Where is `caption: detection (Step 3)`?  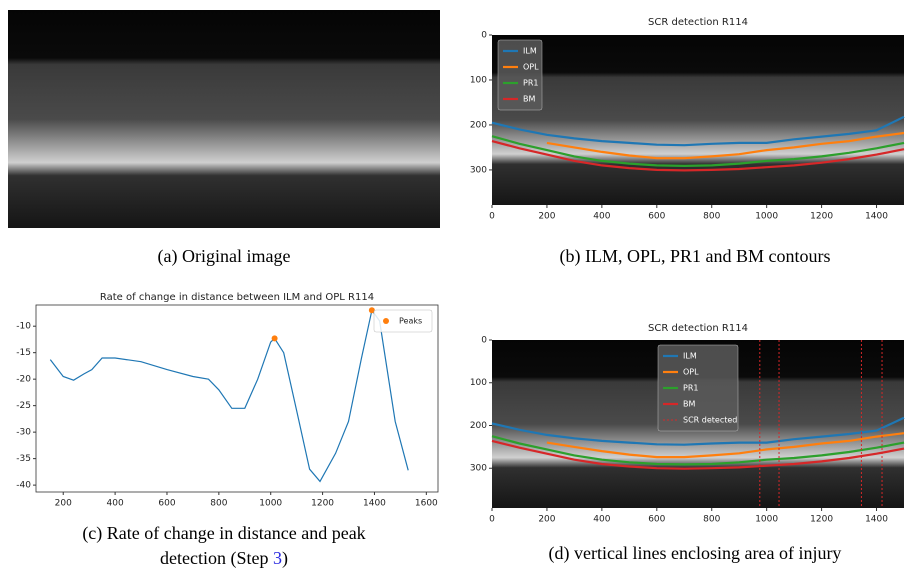 caption: detection (Step 3) is located at coordinates (224, 558).